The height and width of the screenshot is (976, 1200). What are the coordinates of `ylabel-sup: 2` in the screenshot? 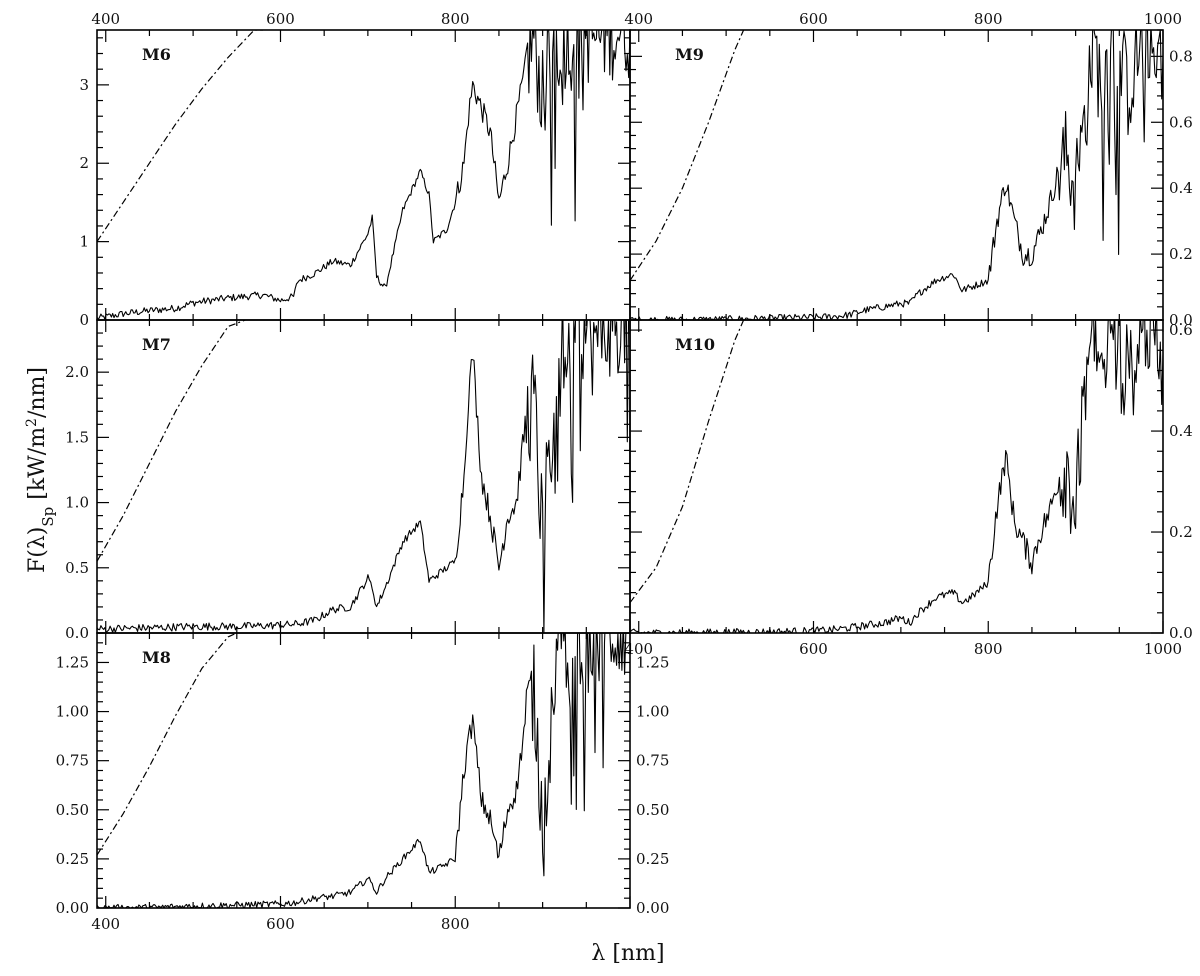 It's located at (32, 422).